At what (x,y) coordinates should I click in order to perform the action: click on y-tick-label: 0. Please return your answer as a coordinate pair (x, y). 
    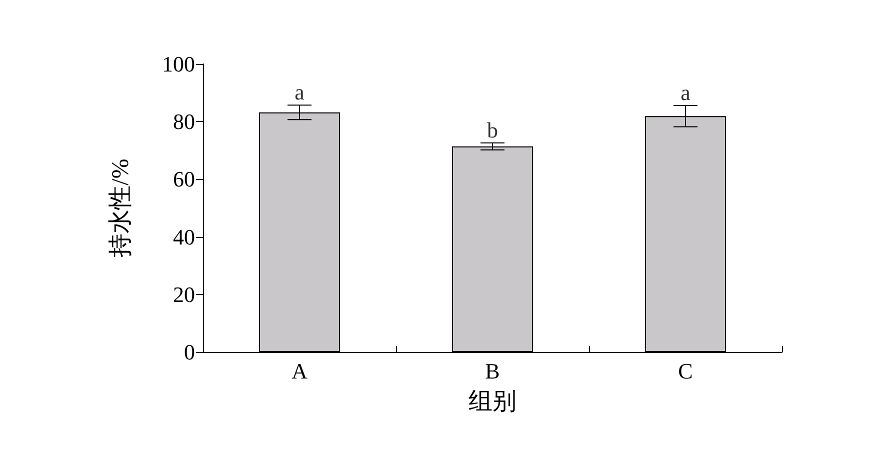
    Looking at the image, I should click on (189, 352).